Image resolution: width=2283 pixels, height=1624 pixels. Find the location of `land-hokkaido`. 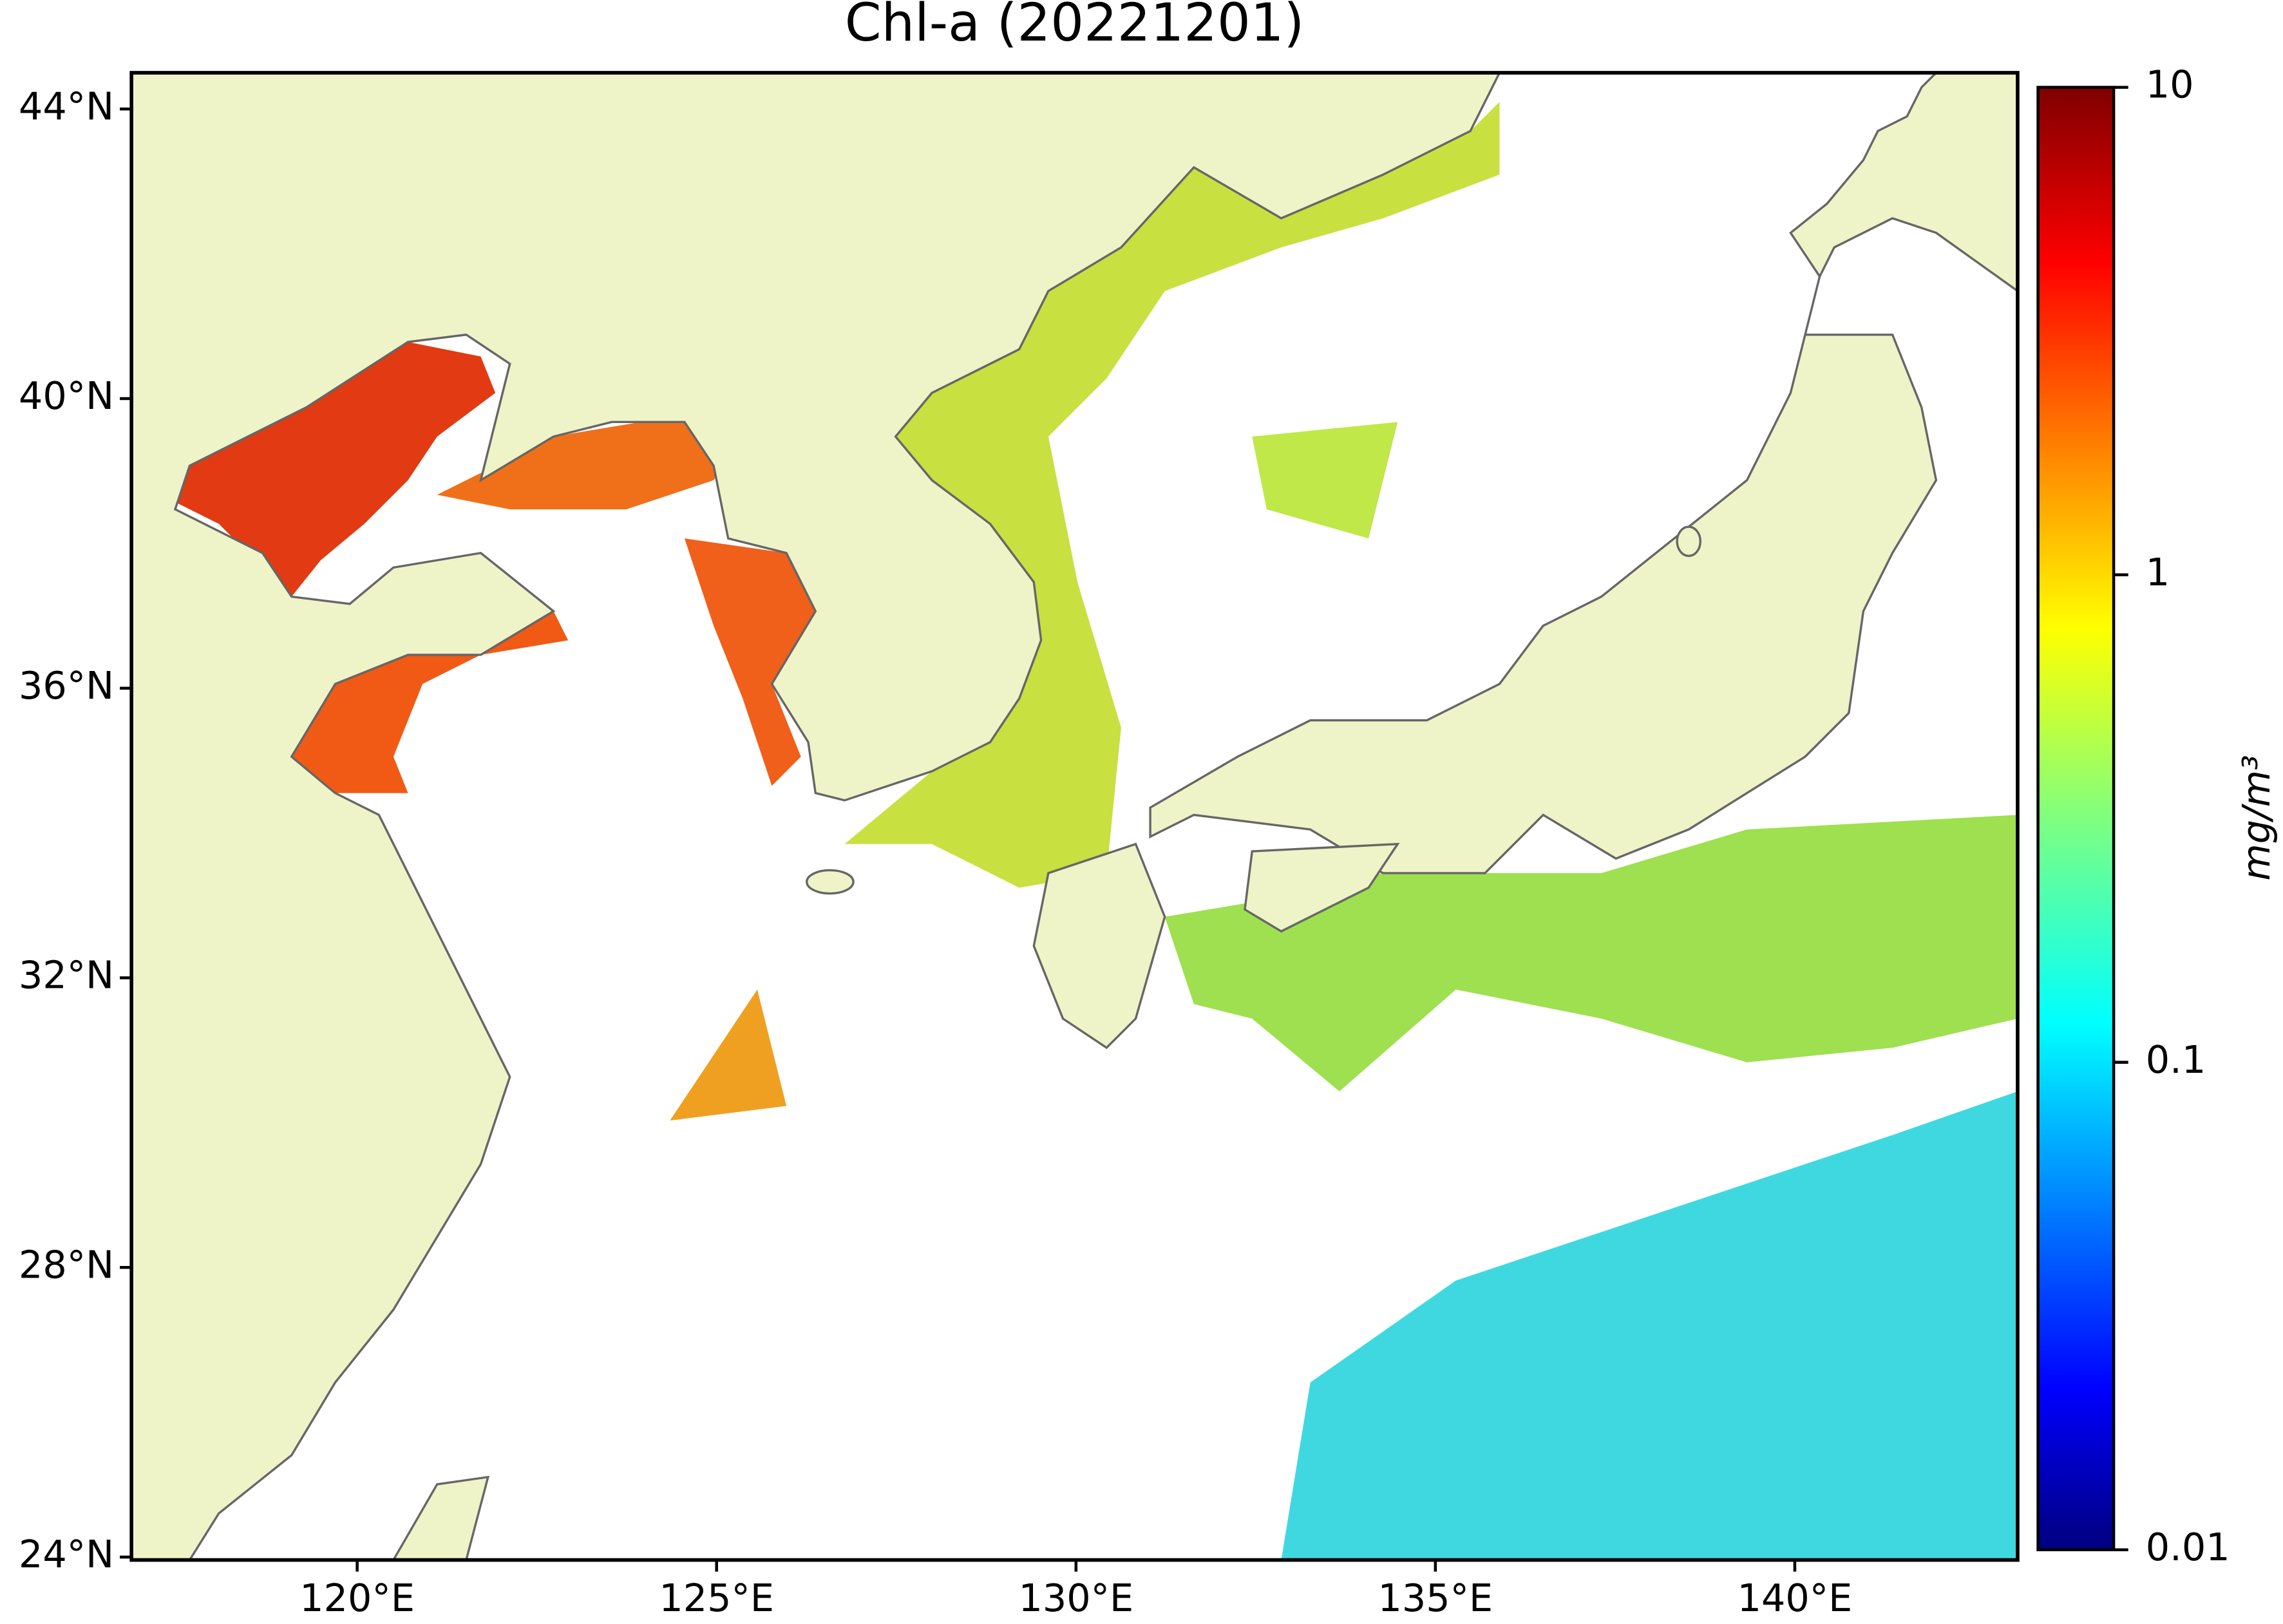

land-hokkaido is located at coordinates (1903, 182).